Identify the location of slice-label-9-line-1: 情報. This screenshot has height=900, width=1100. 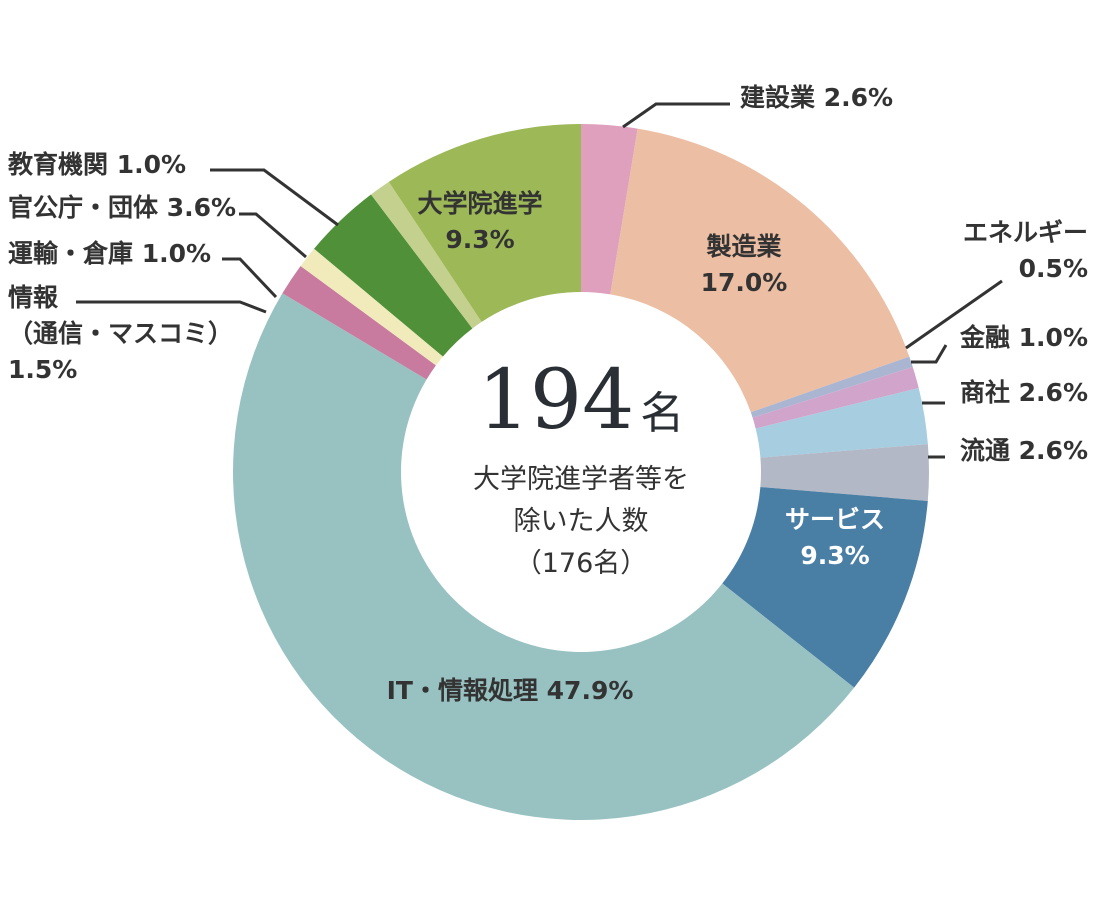
(33, 297).